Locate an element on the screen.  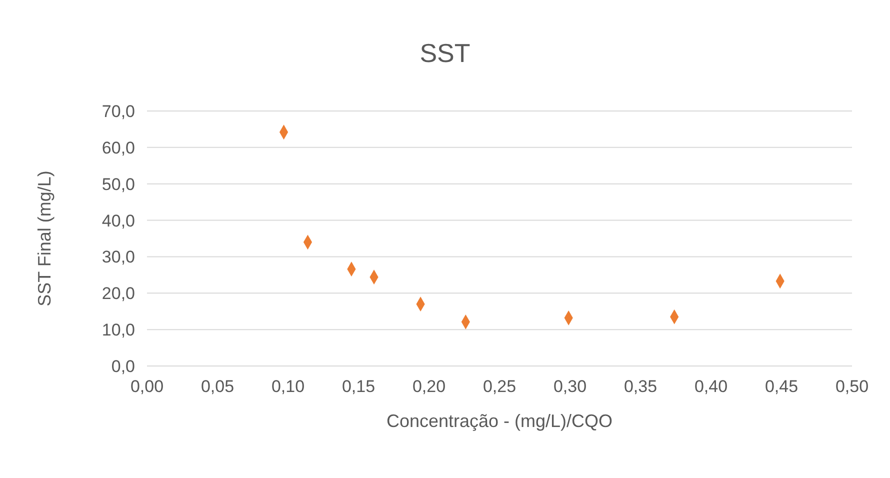
x-tick-label: 0,45 is located at coordinates (781, 386).